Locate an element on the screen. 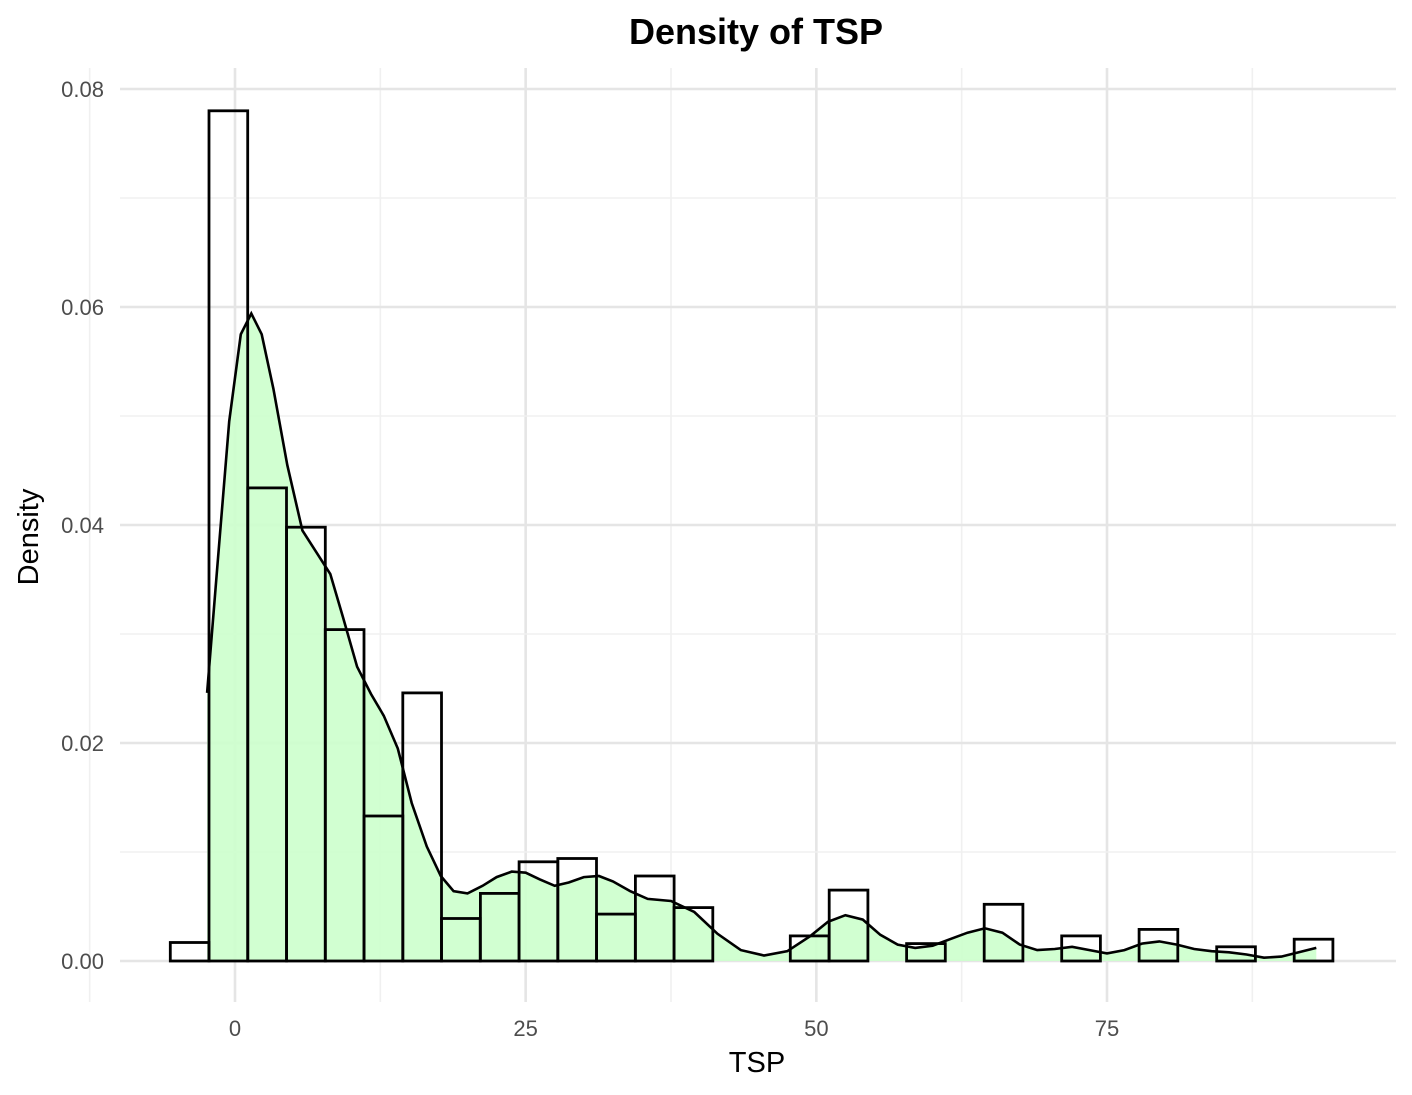 The width and height of the screenshot is (1412, 1095). y-tick-label: 0.06 is located at coordinates (82, 307).